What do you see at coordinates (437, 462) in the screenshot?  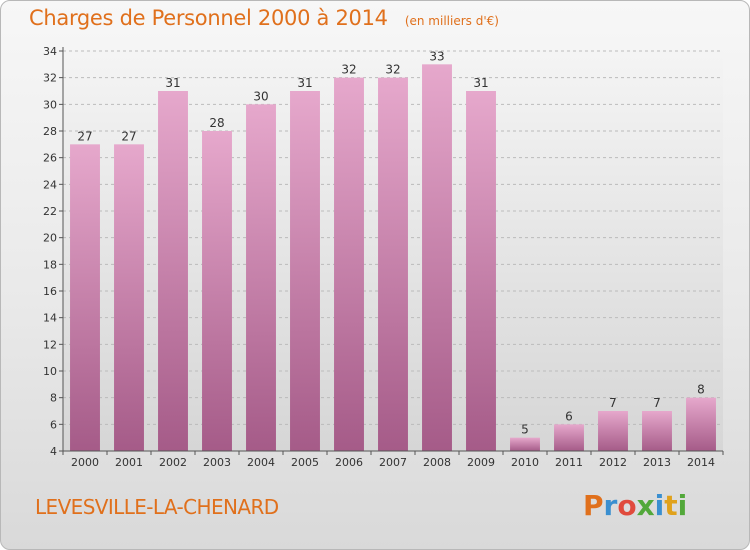 I see `x-tick-label: 2008` at bounding box center [437, 462].